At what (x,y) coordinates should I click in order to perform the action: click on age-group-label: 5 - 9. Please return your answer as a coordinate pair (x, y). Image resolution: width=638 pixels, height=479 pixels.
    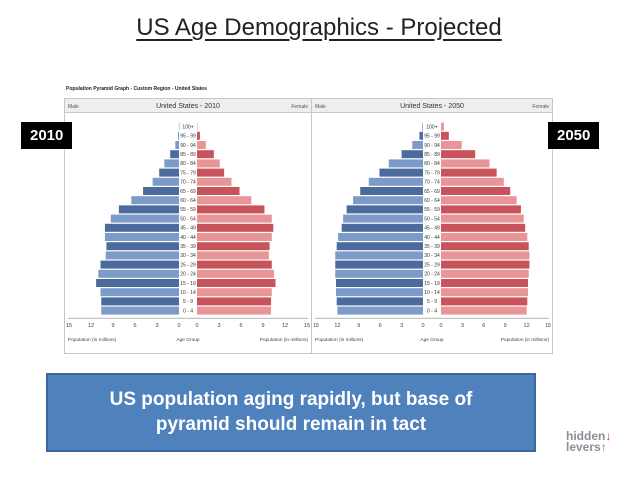
    Looking at the image, I should click on (432, 302).